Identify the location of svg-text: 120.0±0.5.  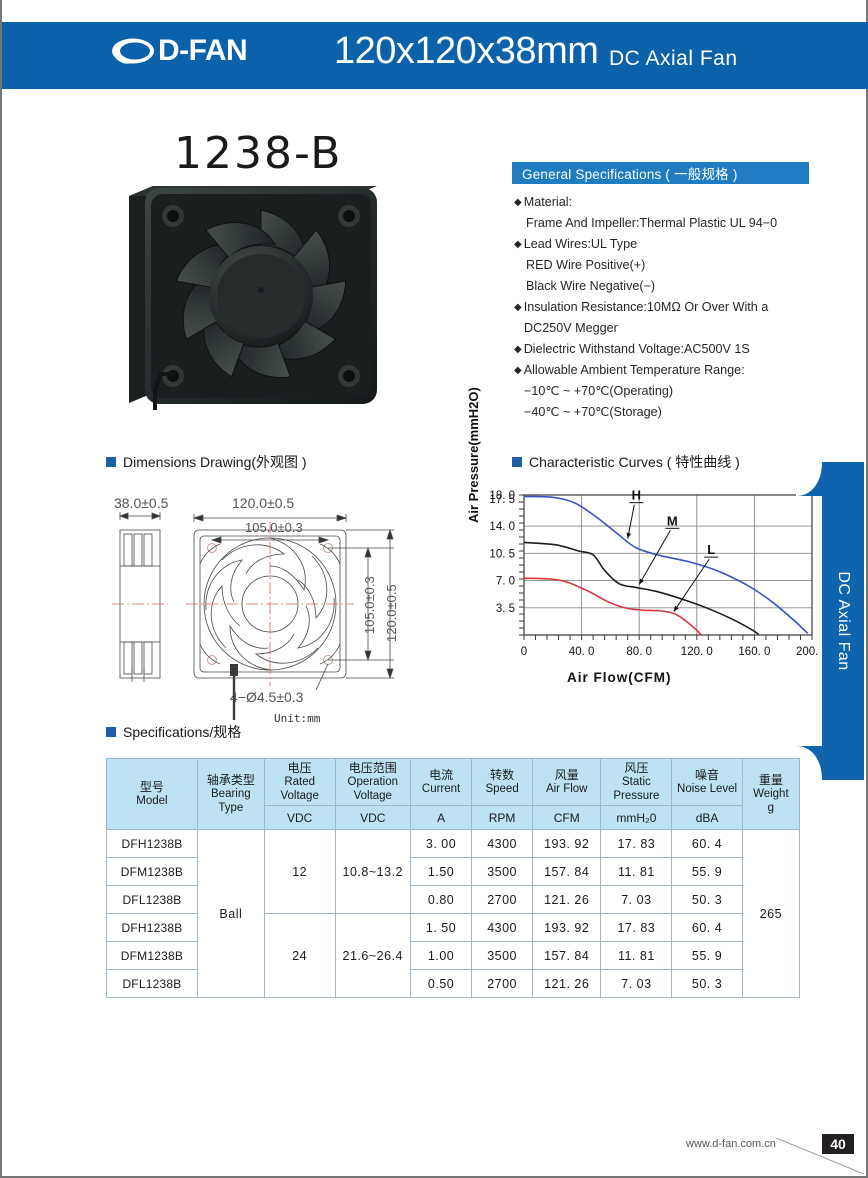
(263, 503).